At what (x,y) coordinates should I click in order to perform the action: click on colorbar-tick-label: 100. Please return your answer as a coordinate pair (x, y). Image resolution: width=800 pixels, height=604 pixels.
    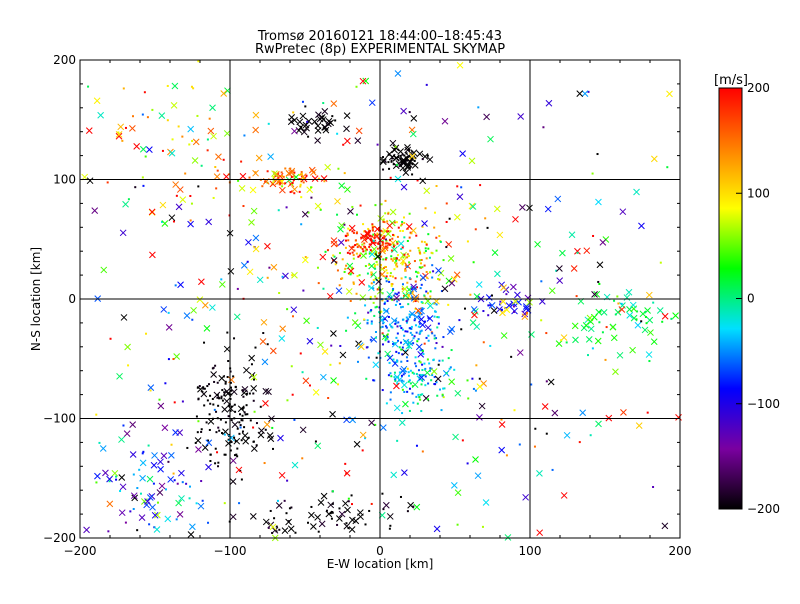
    Looking at the image, I should click on (758, 193).